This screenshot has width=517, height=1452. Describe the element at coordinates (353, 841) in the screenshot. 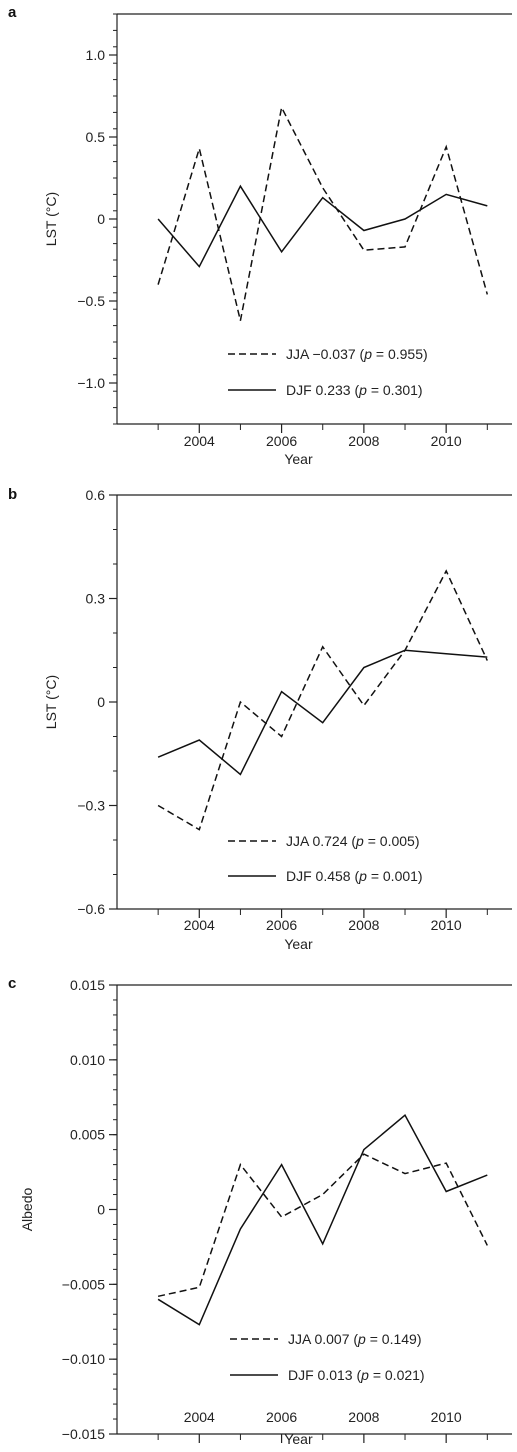

I see `legend-label-jja: JJA 0.724 (p = 0.005)` at that location.